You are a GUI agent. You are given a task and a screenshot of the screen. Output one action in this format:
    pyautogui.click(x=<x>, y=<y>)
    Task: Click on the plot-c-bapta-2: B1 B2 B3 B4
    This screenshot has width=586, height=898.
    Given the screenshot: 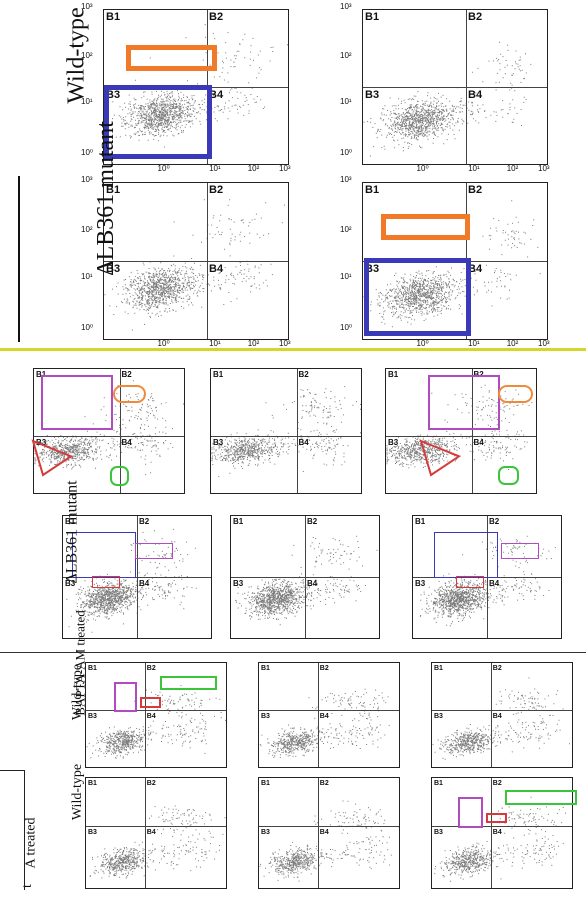 What is the action you would take?
    pyautogui.click(x=329, y=715)
    